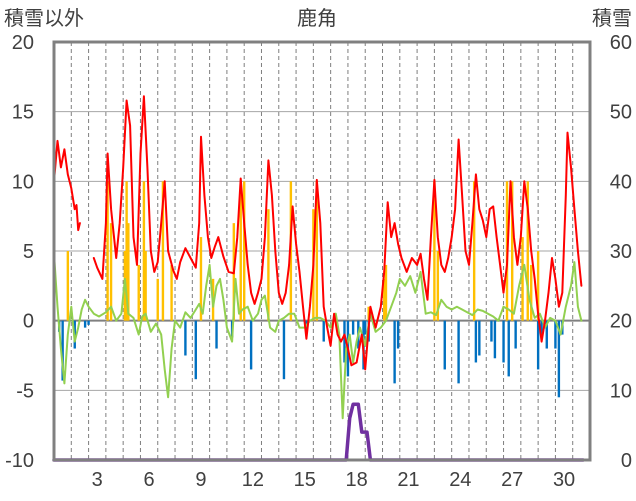  I want to click on left-tick-label: 20, so click(23, 43).